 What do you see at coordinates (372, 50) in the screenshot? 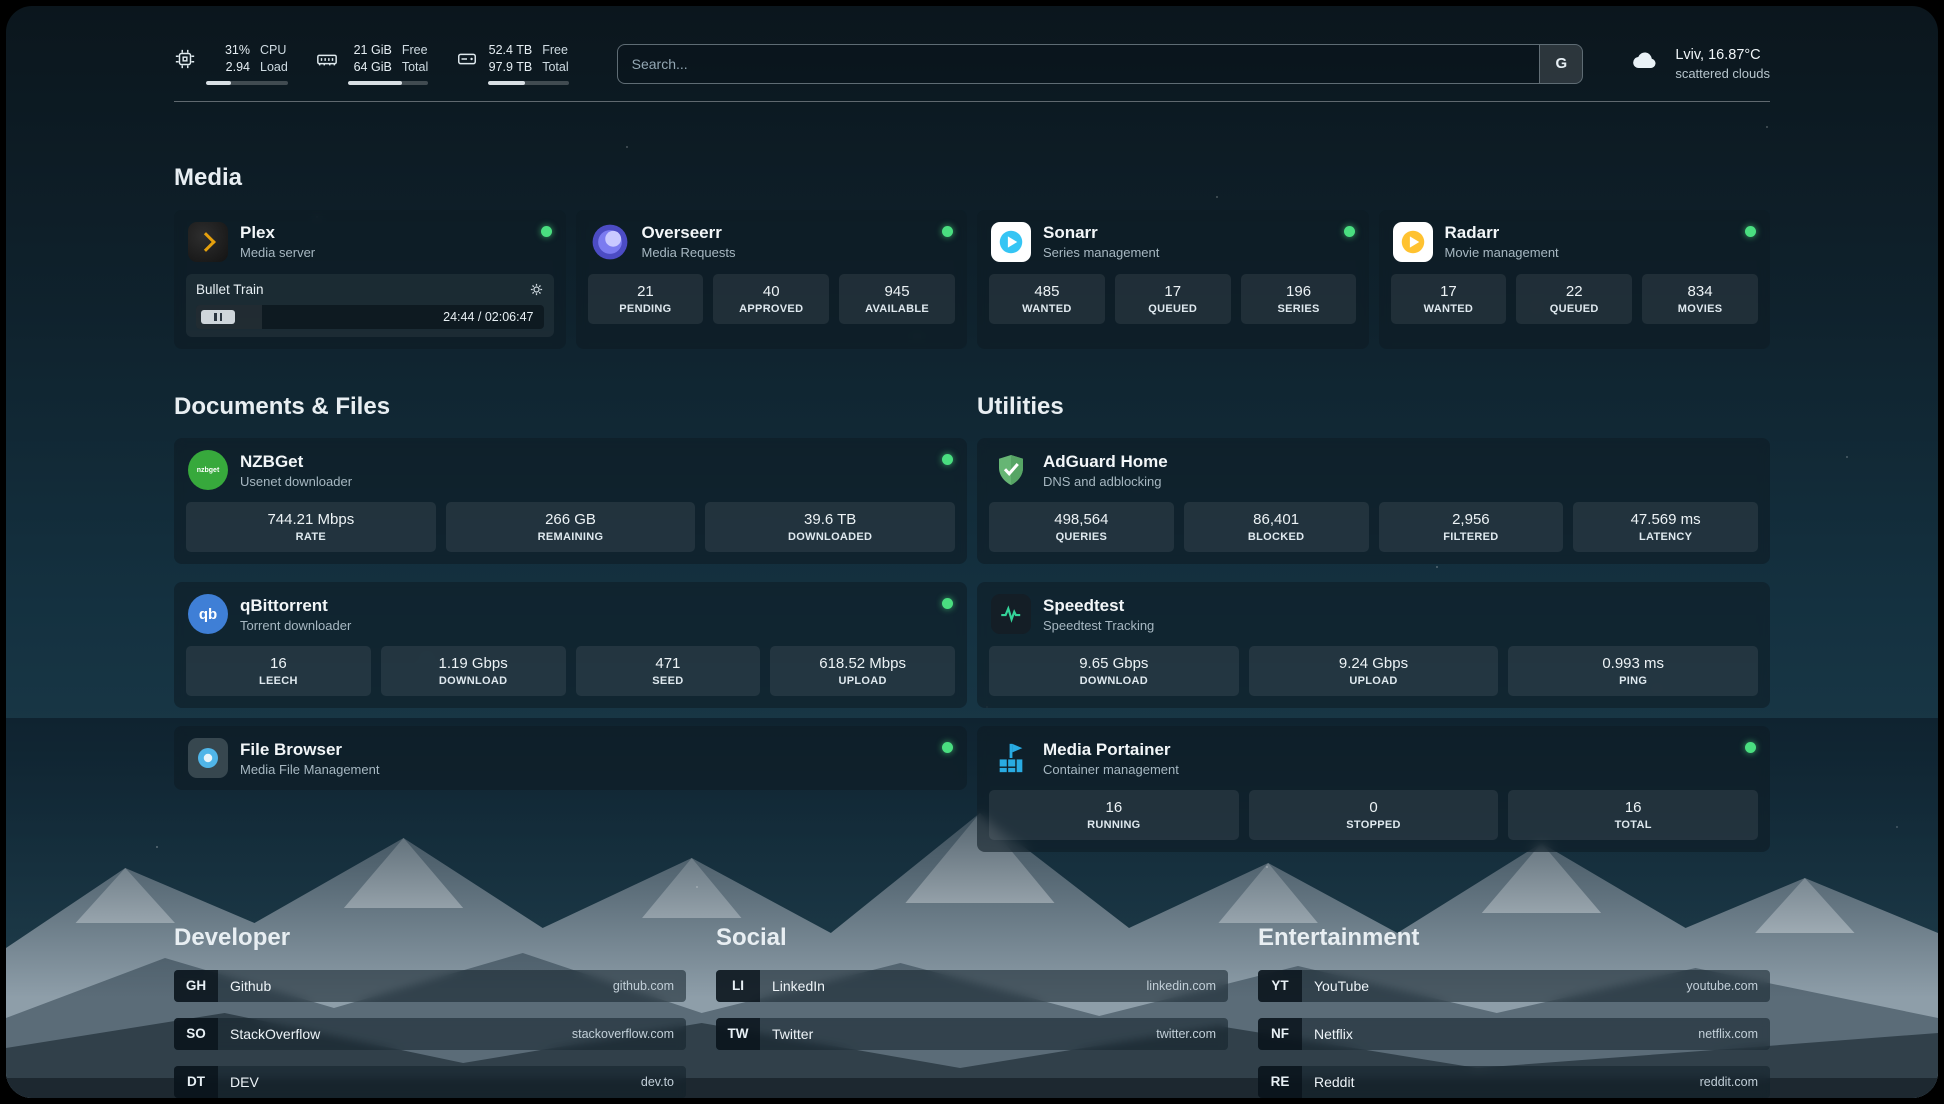
I see `memory-free-value: 21 GiB` at bounding box center [372, 50].